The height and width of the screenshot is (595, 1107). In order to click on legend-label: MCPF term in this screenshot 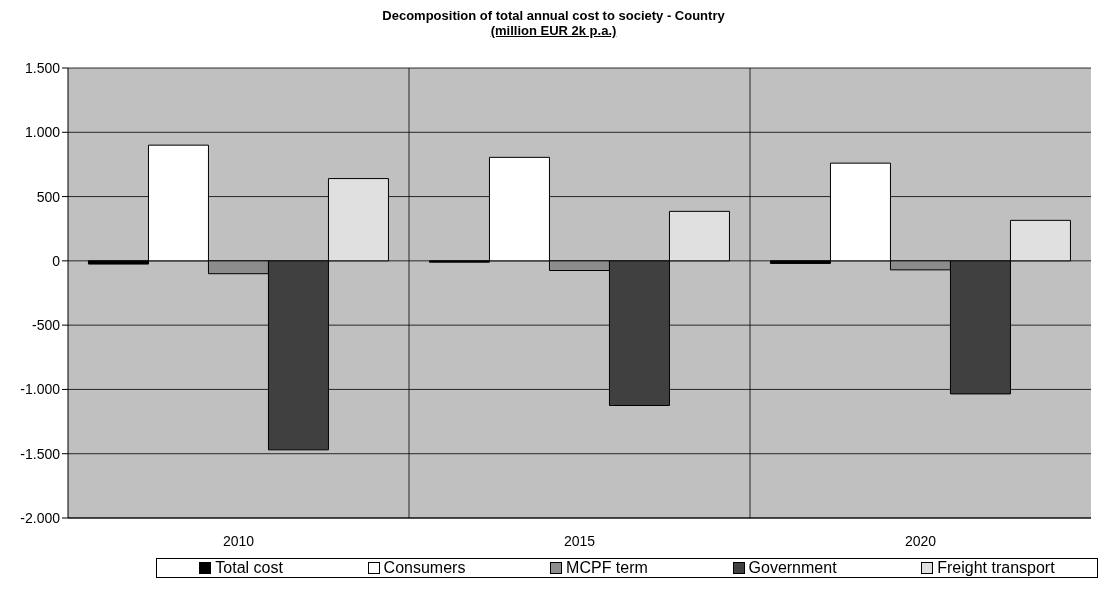, I will do `click(607, 568)`.